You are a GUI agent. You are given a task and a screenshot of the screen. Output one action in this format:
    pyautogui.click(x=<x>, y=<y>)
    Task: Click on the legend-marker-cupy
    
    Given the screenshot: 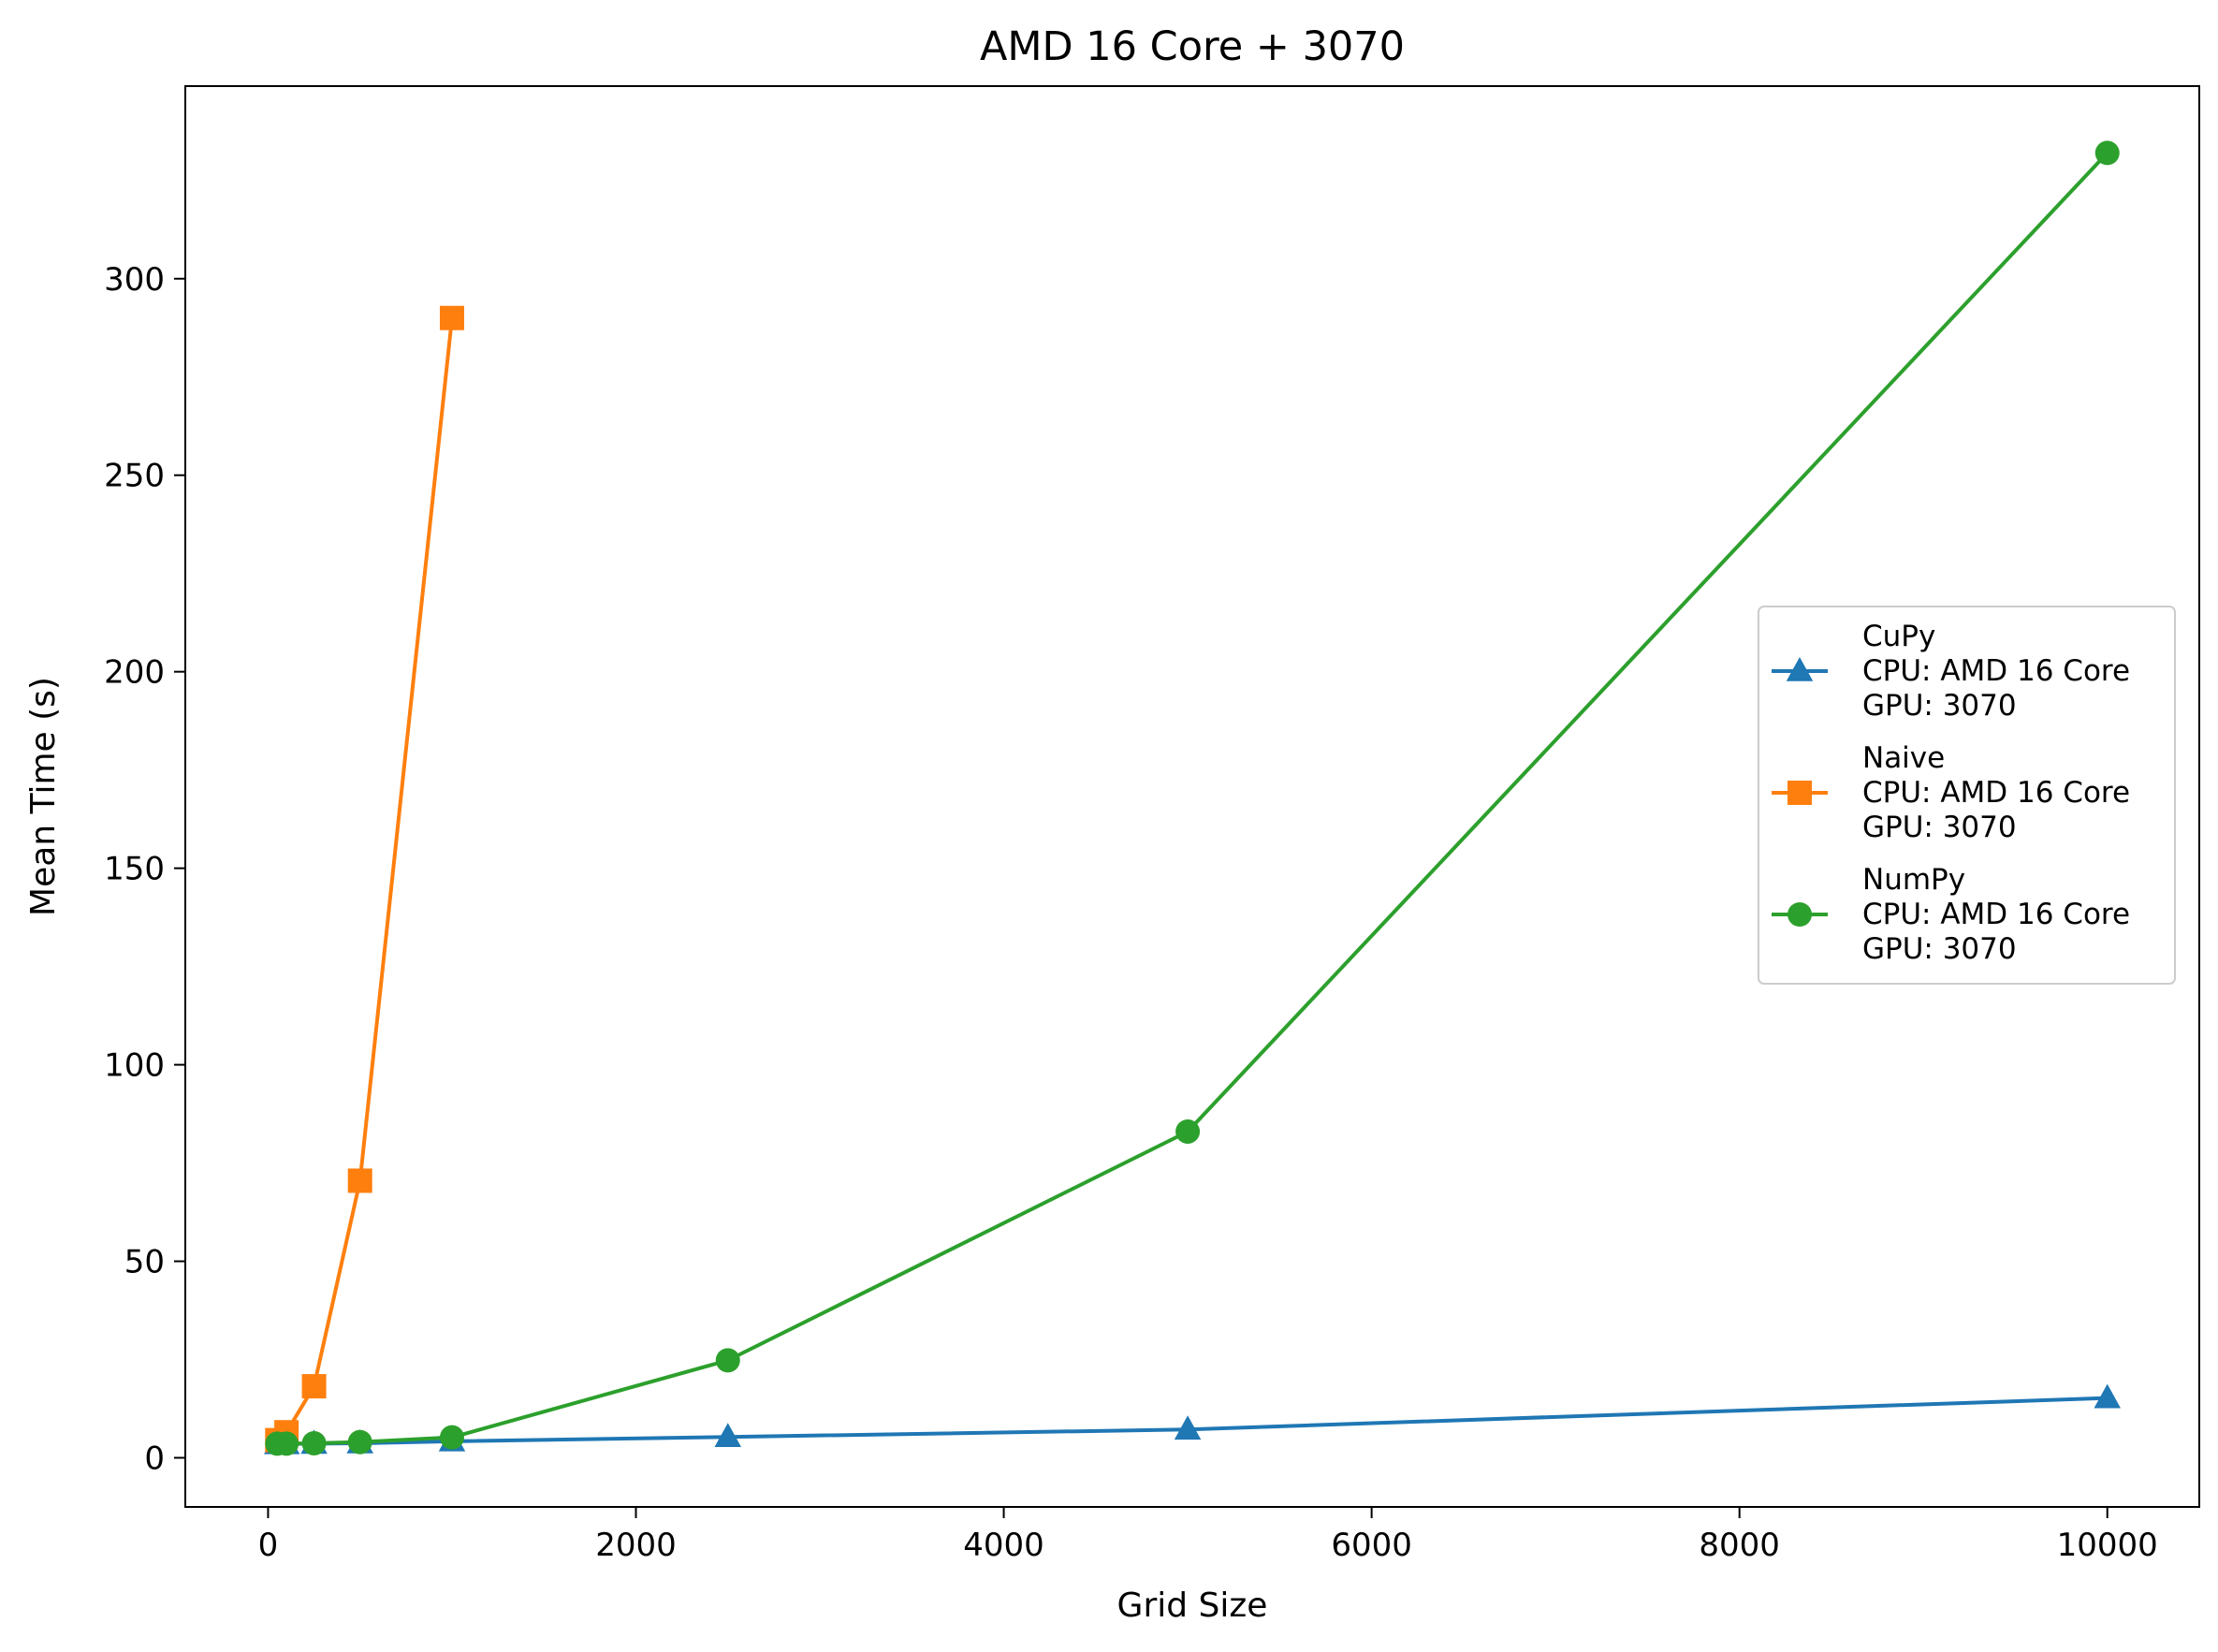 What is the action you would take?
    pyautogui.click(x=1800, y=669)
    